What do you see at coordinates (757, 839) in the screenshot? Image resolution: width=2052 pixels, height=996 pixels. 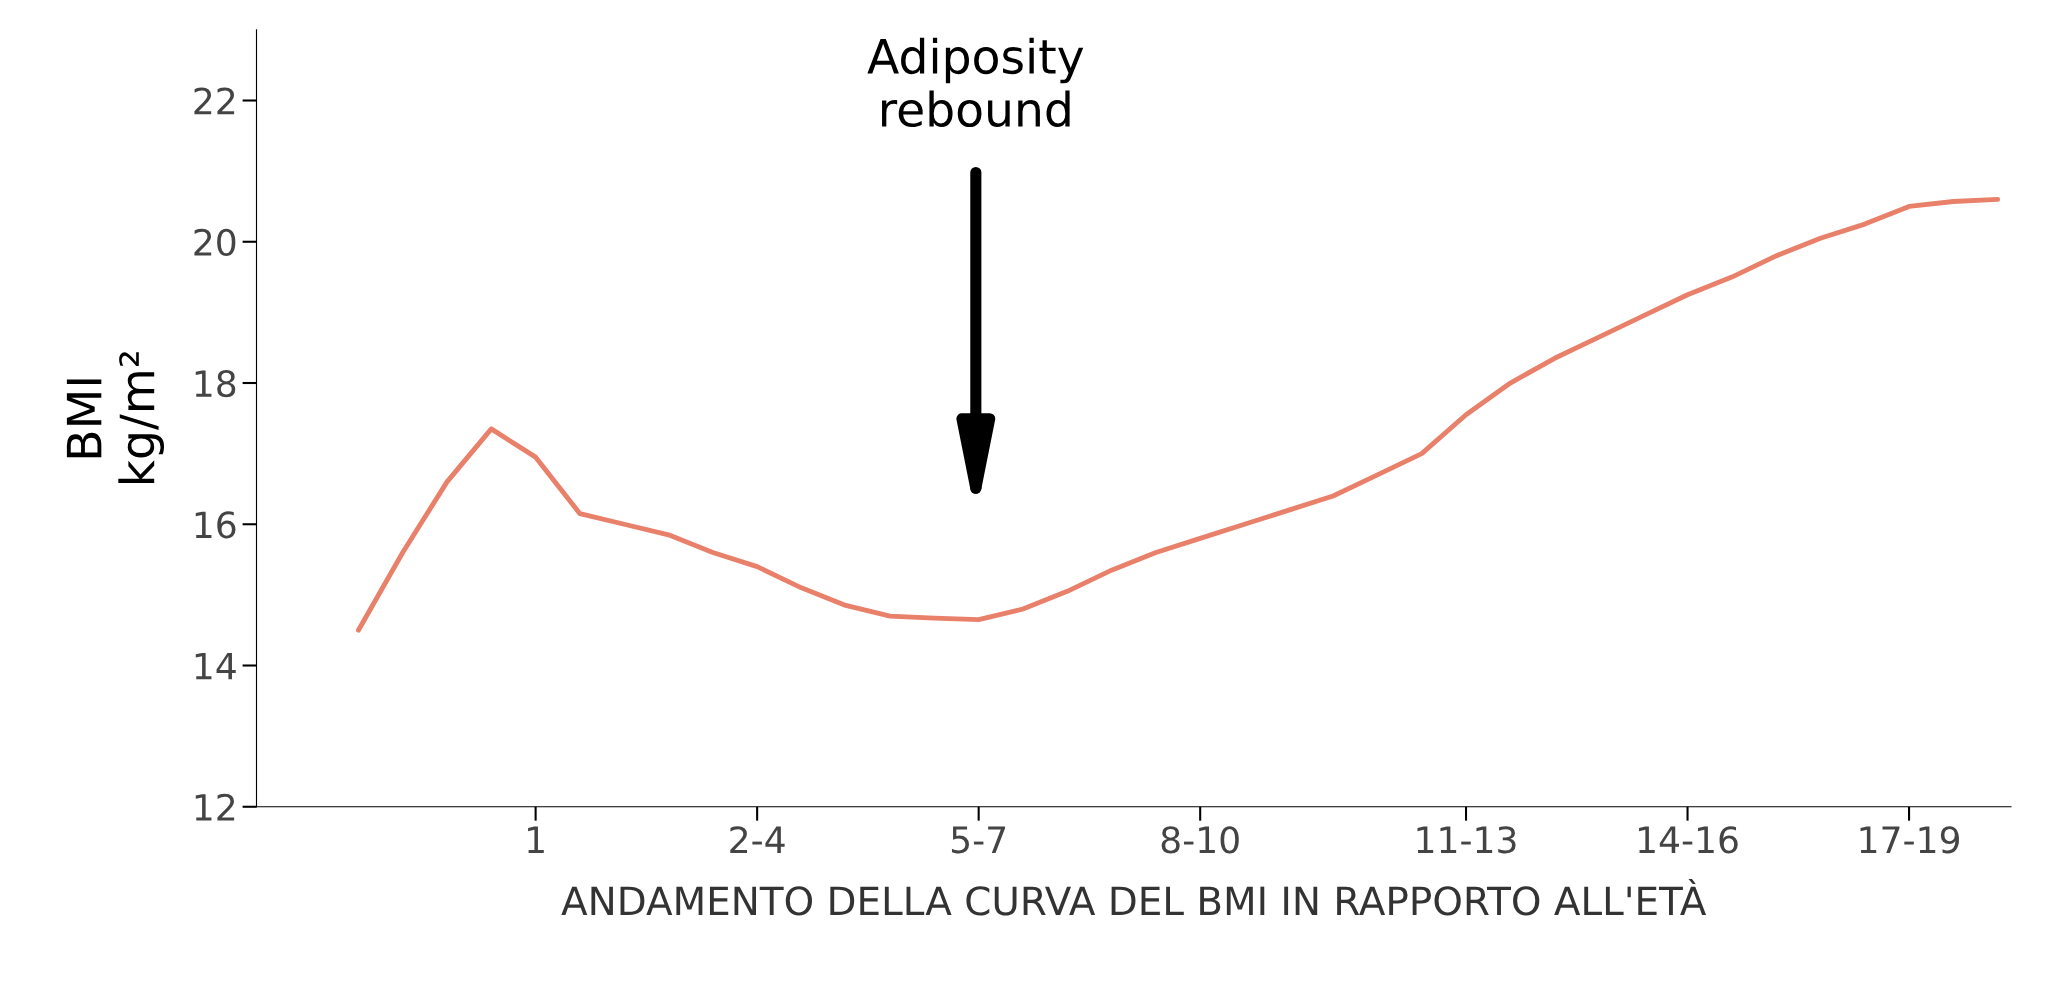 I see `x-tick-label: 2-4` at bounding box center [757, 839].